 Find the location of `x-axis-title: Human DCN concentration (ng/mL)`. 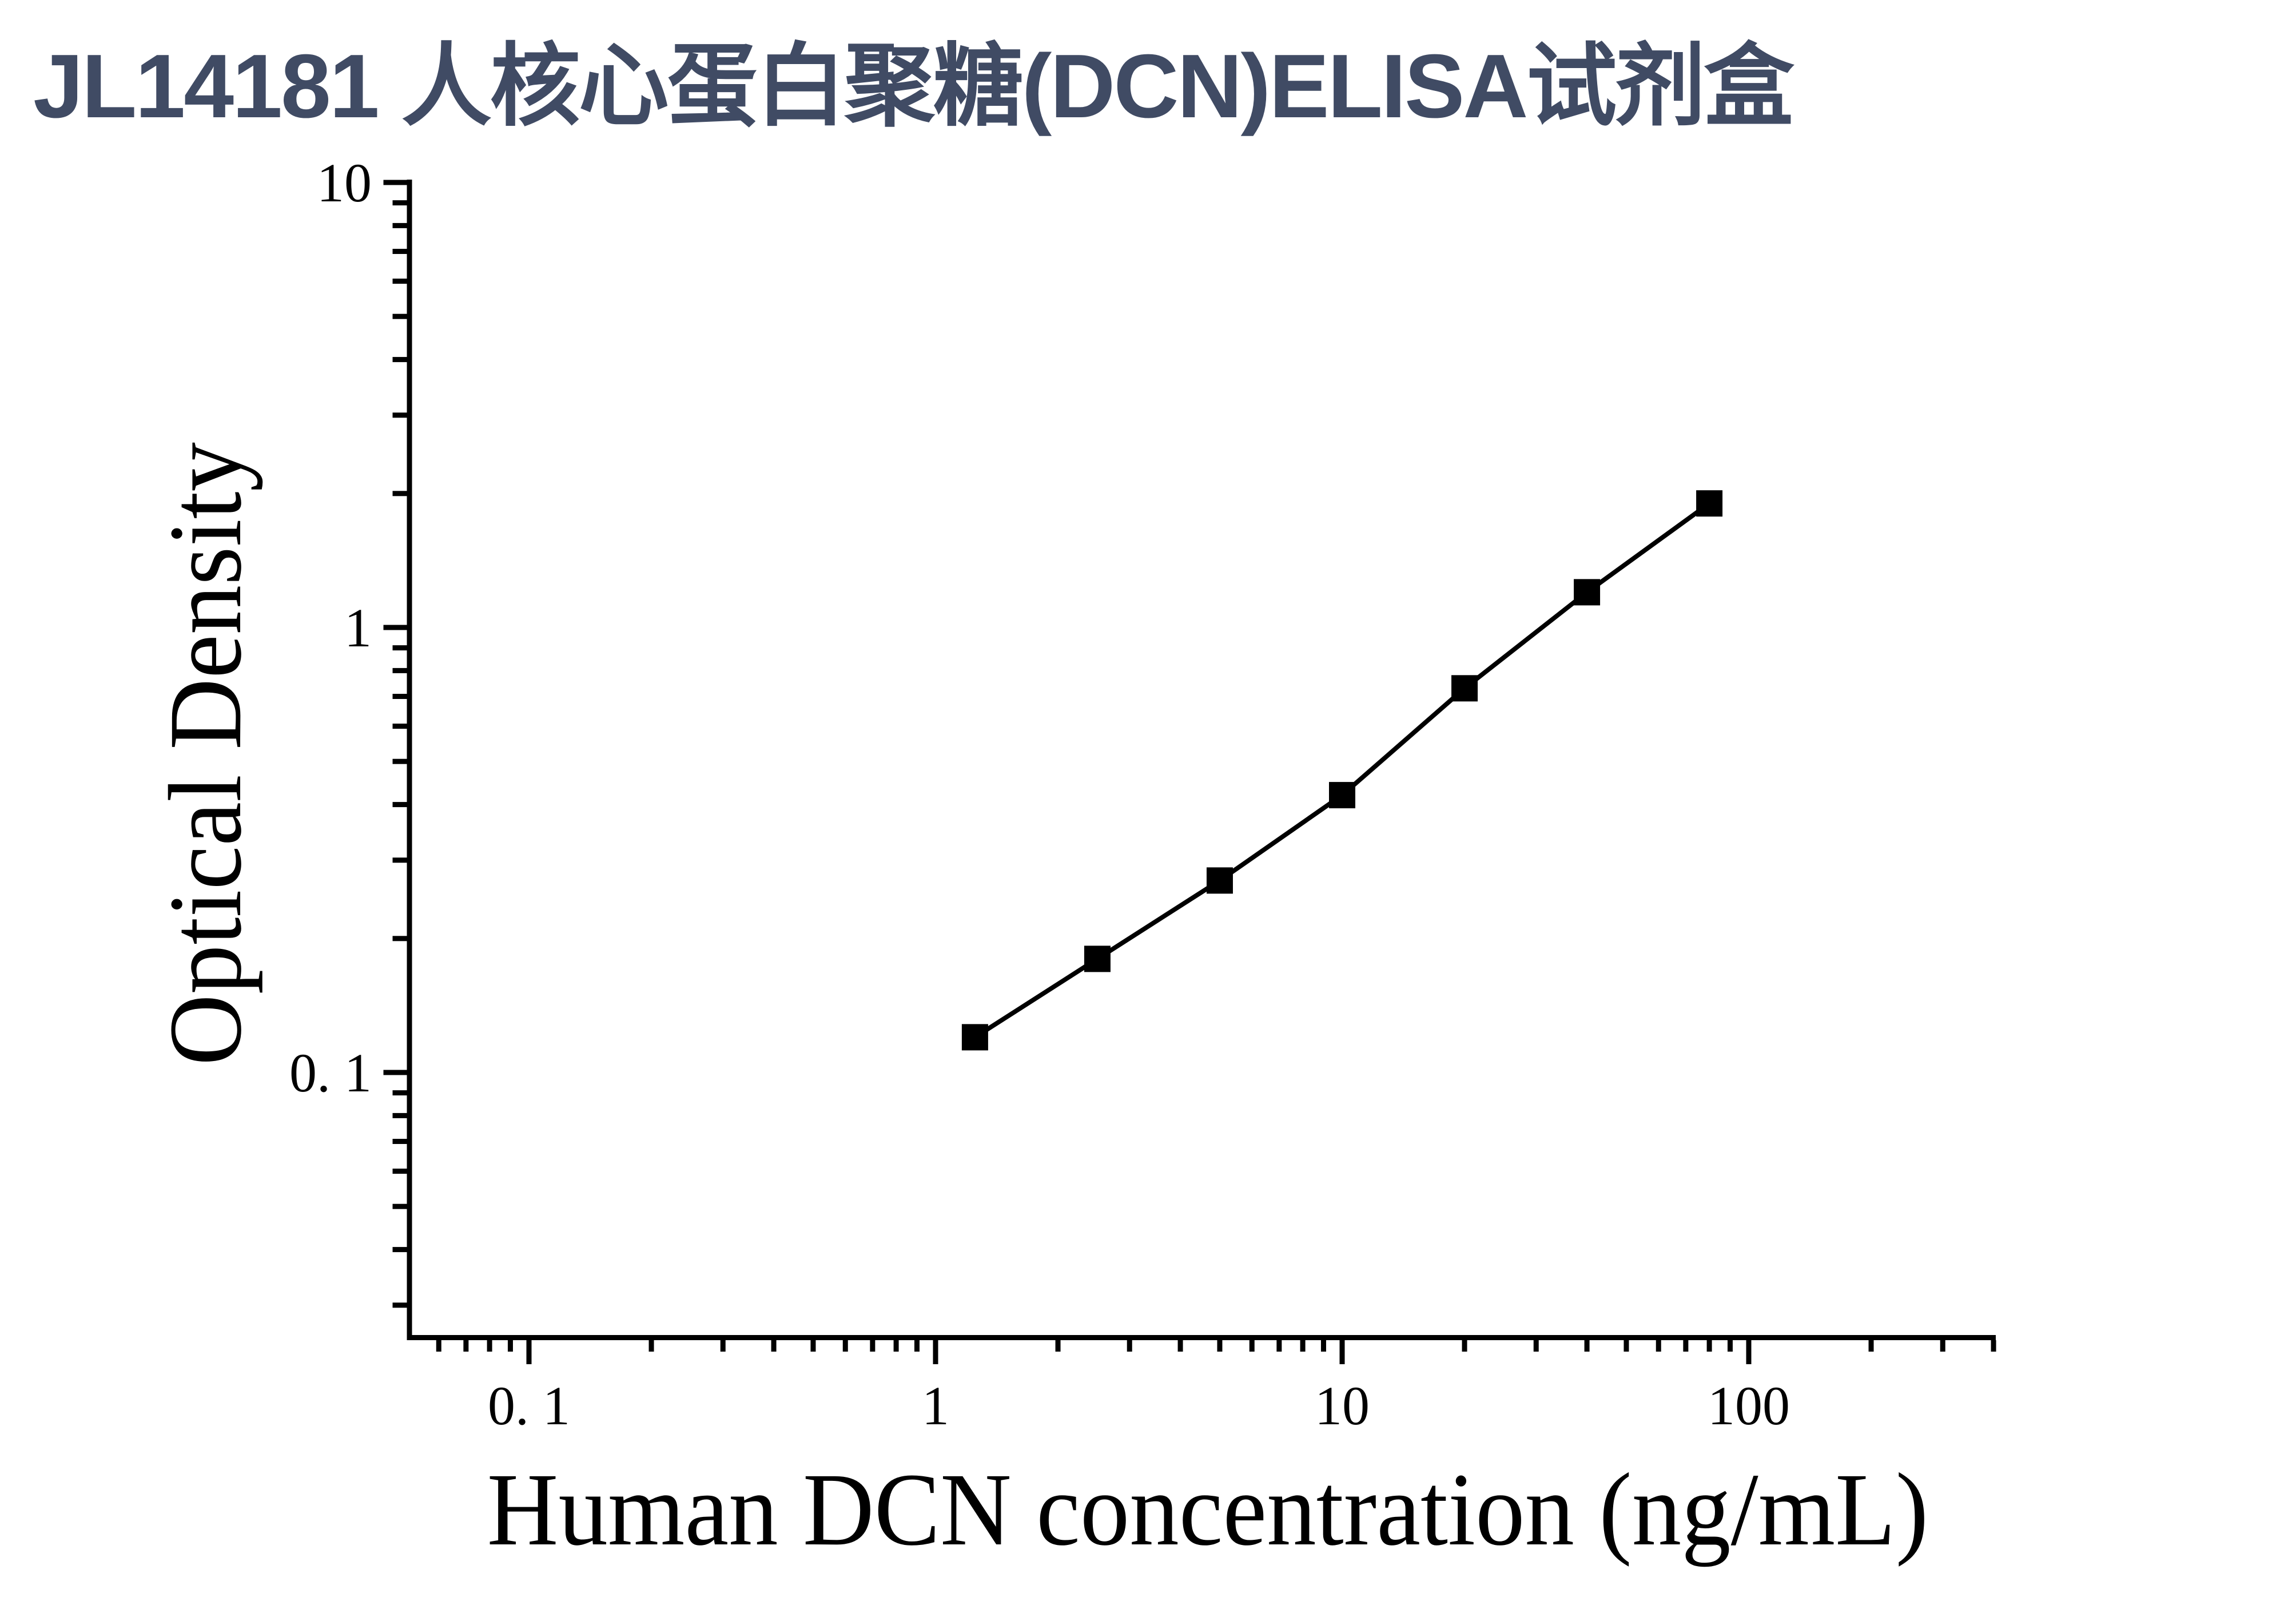

x-axis-title: Human DCN concentration (ng/mL) is located at coordinates (1208, 1509).